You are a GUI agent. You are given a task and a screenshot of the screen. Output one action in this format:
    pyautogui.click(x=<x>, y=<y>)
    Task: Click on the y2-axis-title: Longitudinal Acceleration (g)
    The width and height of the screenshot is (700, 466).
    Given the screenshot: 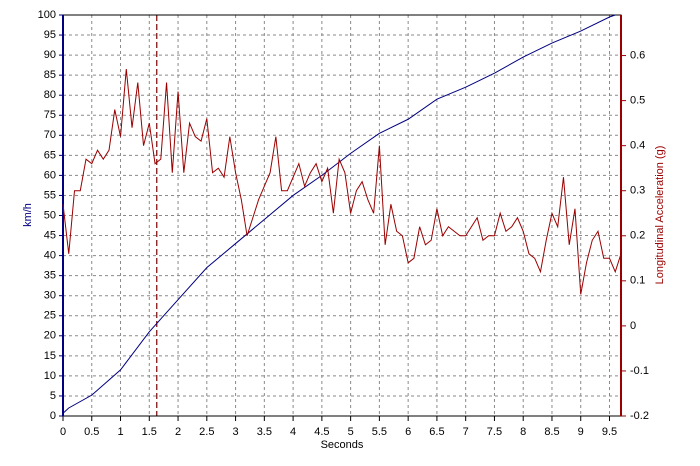 What is the action you would take?
    pyautogui.click(x=660, y=215)
    